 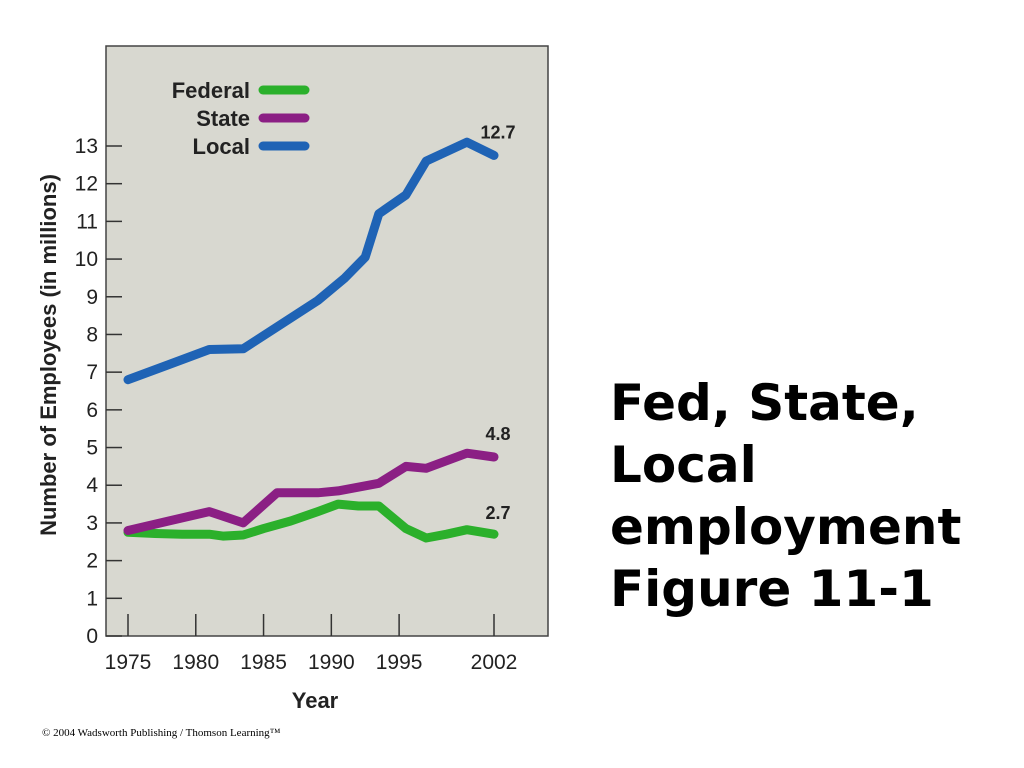 What do you see at coordinates (315, 700) in the screenshot?
I see `x-axis-title: Year` at bounding box center [315, 700].